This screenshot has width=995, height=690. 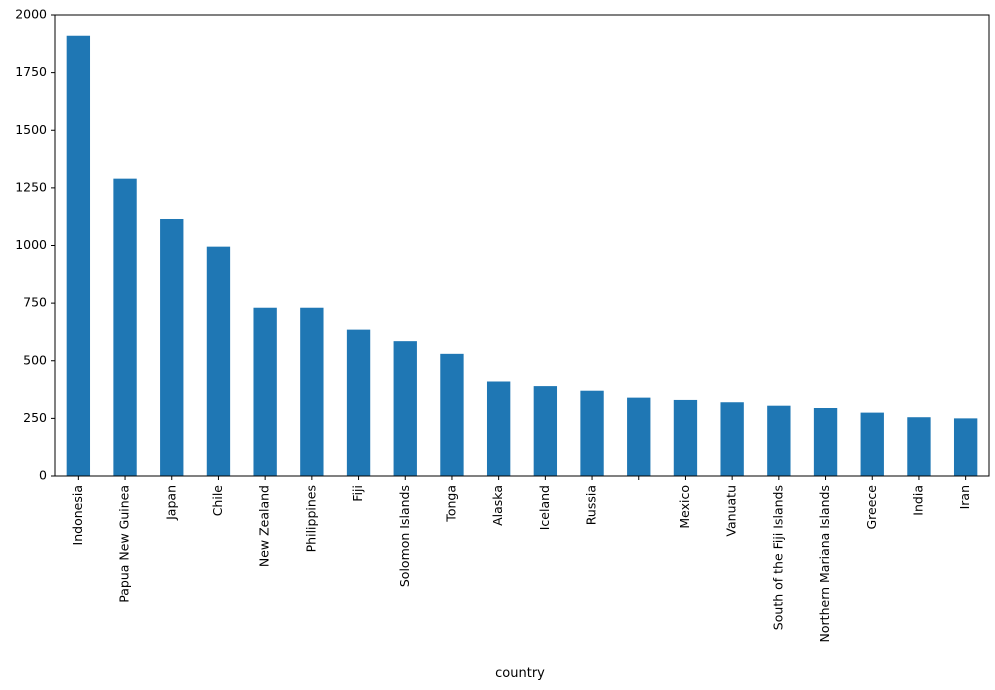 What do you see at coordinates (31, 244) in the screenshot?
I see `y-tick-label: 1000` at bounding box center [31, 244].